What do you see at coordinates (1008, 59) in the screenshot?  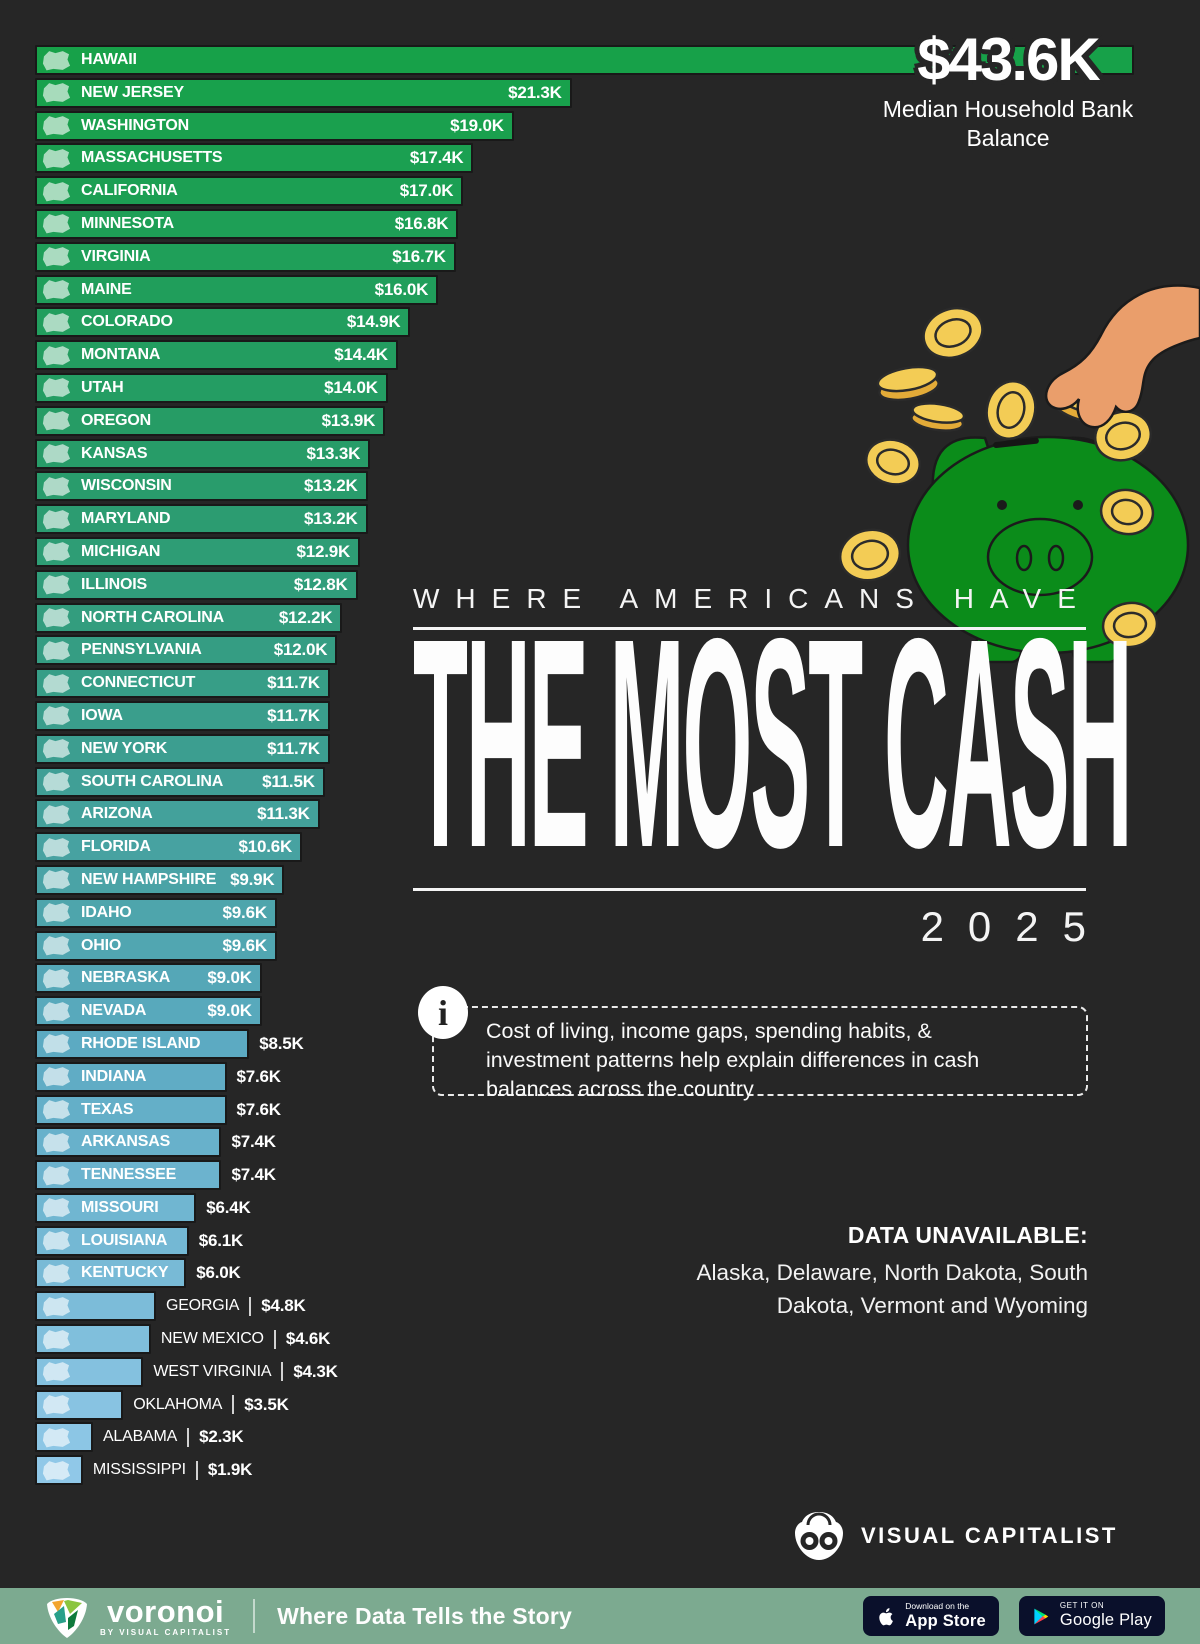 I see `callout-value: $43.6K` at bounding box center [1008, 59].